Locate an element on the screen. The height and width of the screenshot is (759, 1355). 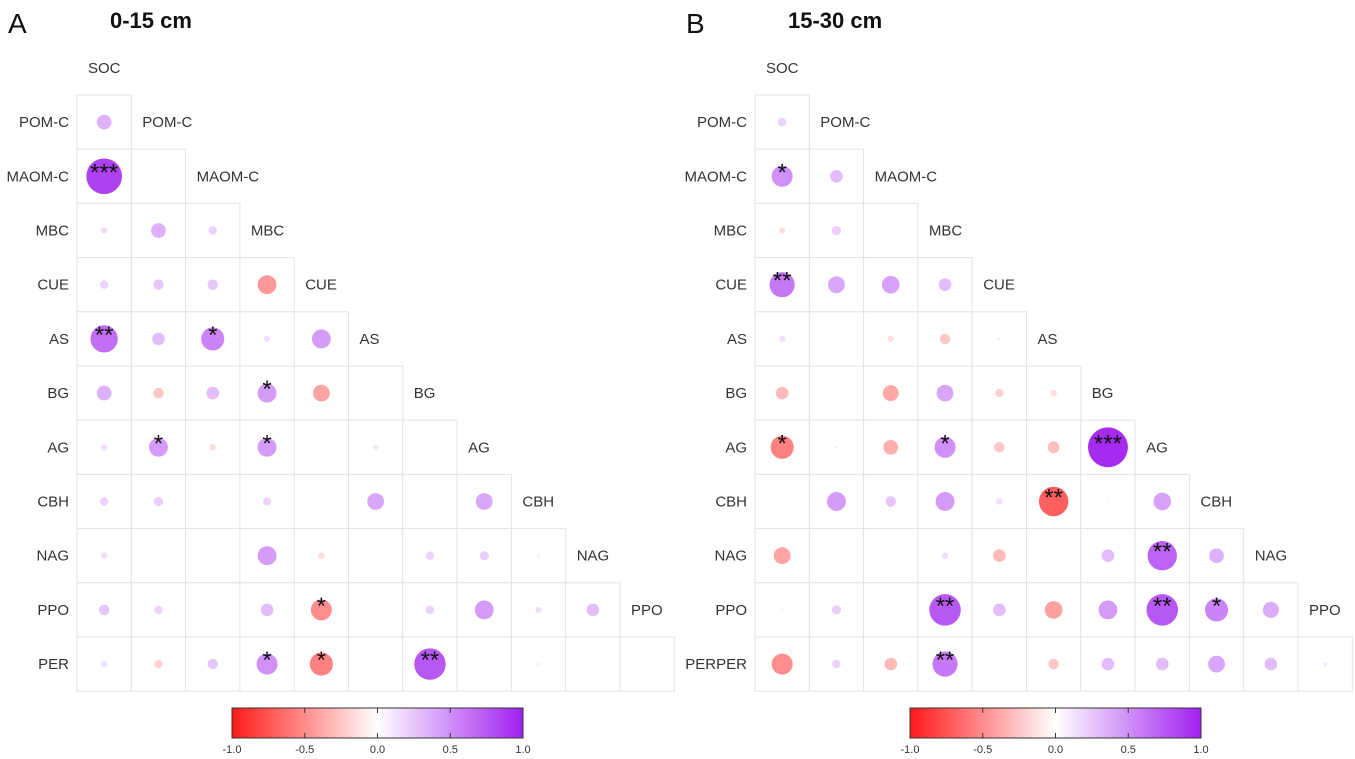
corr-circle-nag-ag is located at coordinates (484, 556).